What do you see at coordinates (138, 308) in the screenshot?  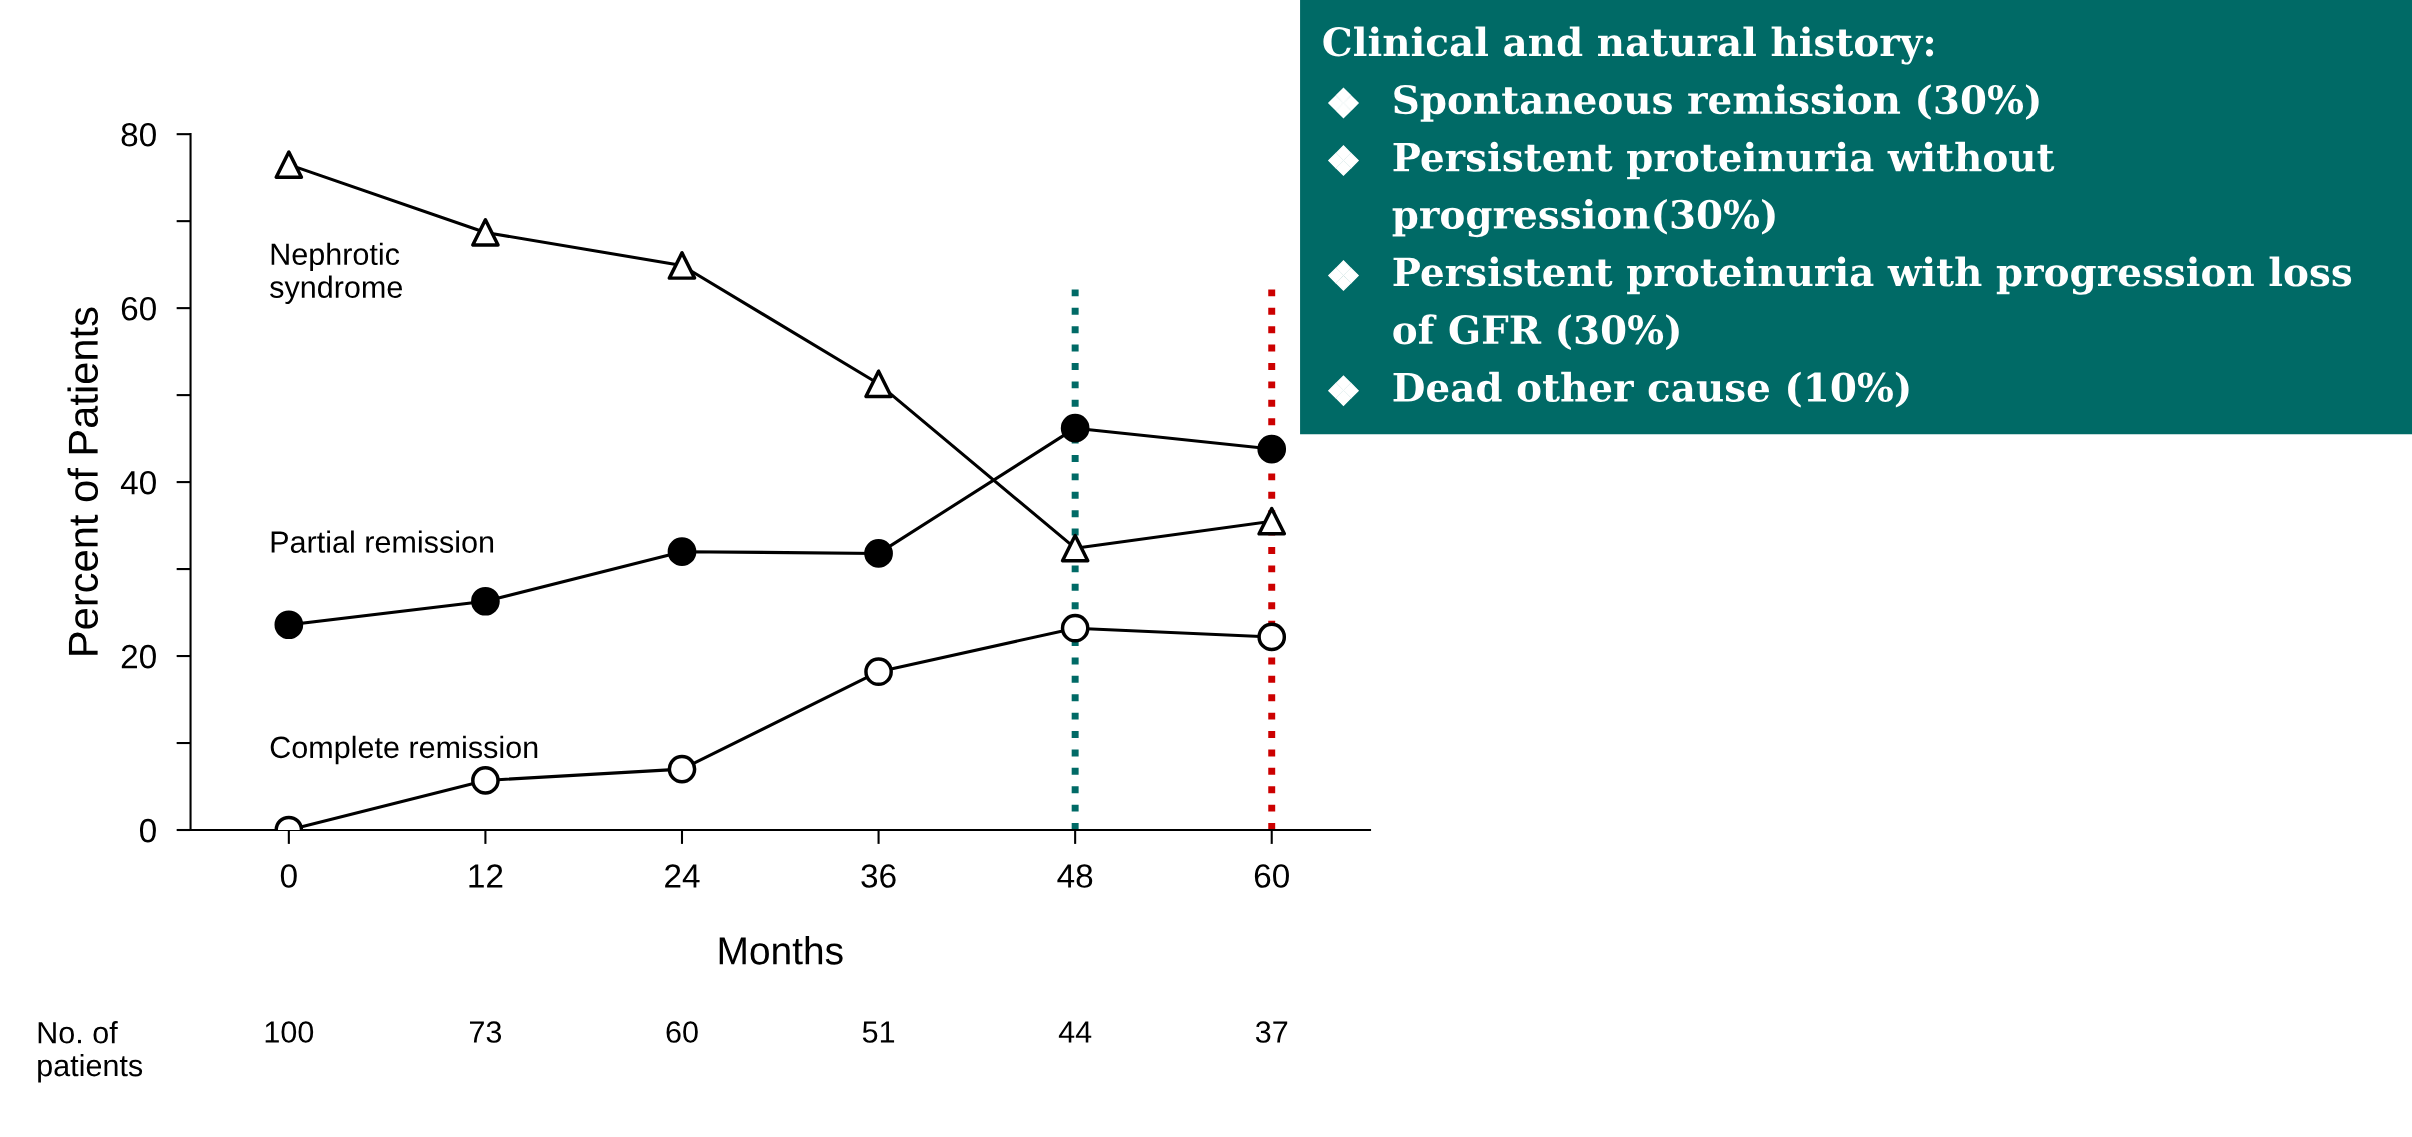 I see `y-tick-label: 60` at bounding box center [138, 308].